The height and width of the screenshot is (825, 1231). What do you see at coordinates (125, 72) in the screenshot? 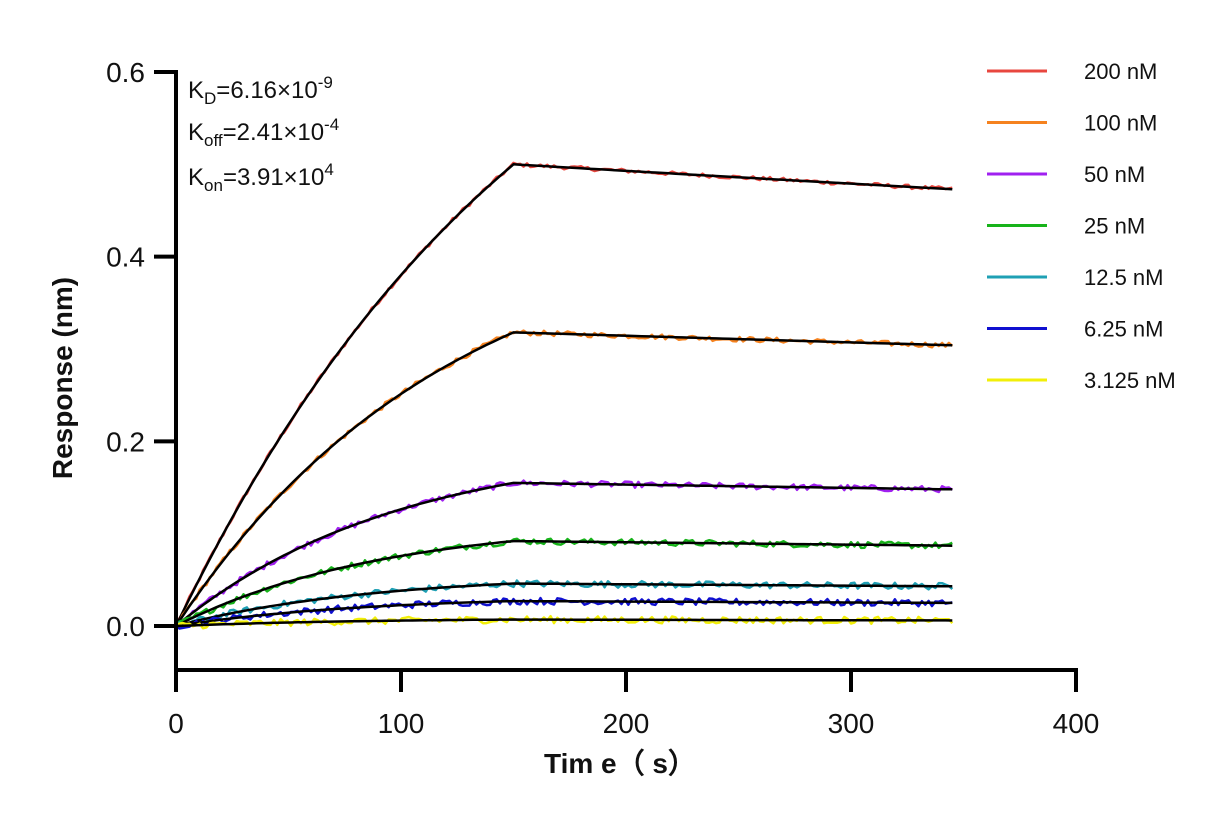
I see `y-tick-label: 0.6` at bounding box center [125, 72].